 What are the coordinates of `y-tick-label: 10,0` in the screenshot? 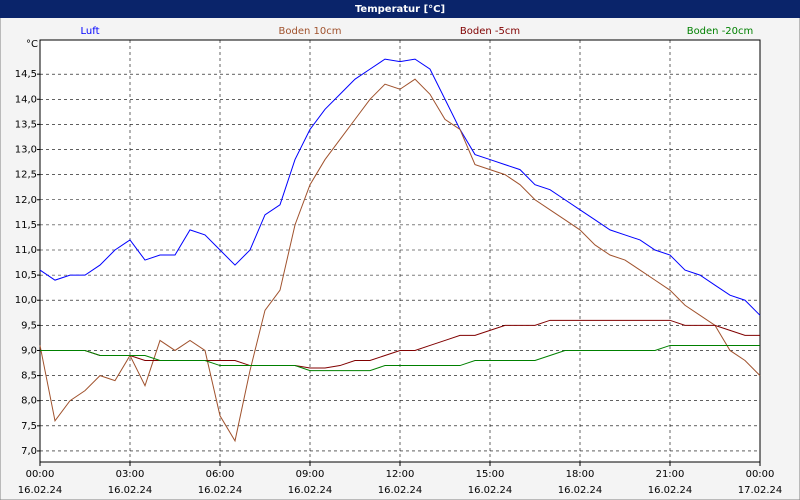 It's located at (26, 300).